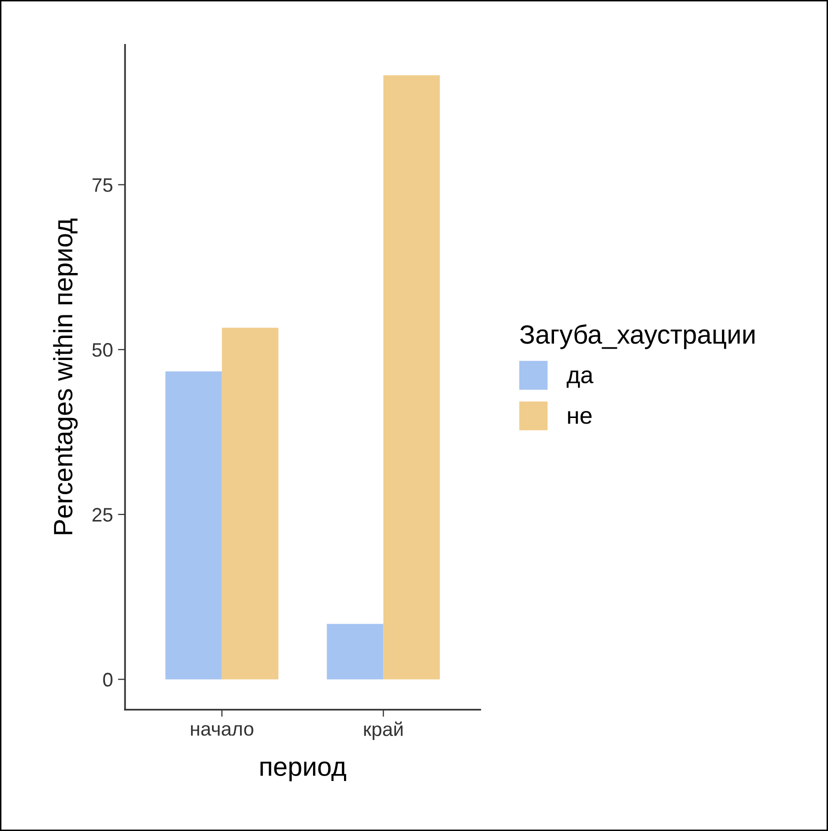 Image resolution: width=828 pixels, height=831 pixels. I want to click on legend-title: Загуба_хаустрации, so click(637, 337).